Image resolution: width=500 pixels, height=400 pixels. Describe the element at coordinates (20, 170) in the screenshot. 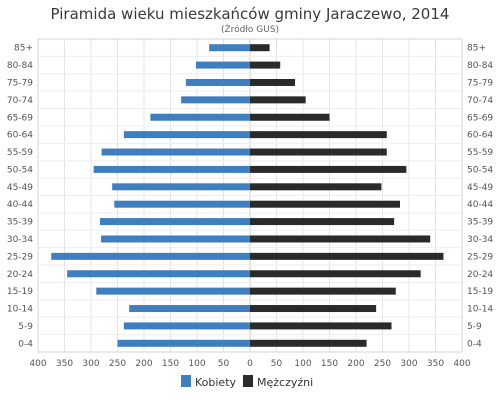

I see `category-label-left: 50-54` at that location.